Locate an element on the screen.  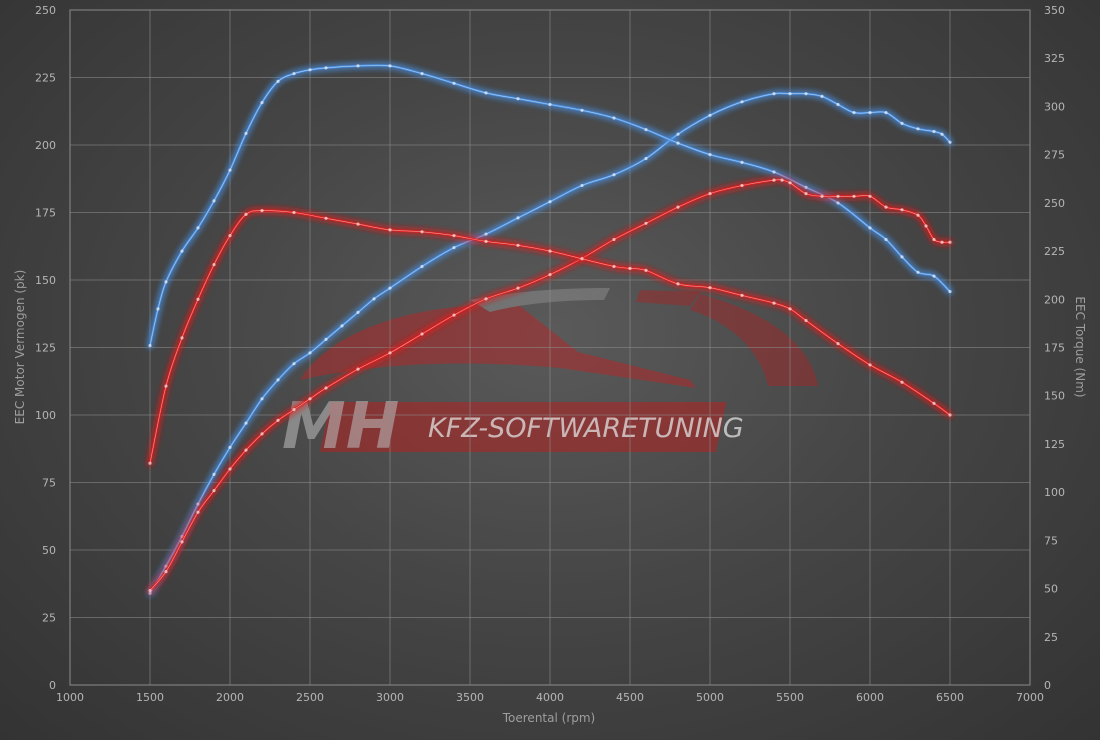
y-left-axis-title: EEC Motor Vermogen (pk) is located at coordinates (20, 347).